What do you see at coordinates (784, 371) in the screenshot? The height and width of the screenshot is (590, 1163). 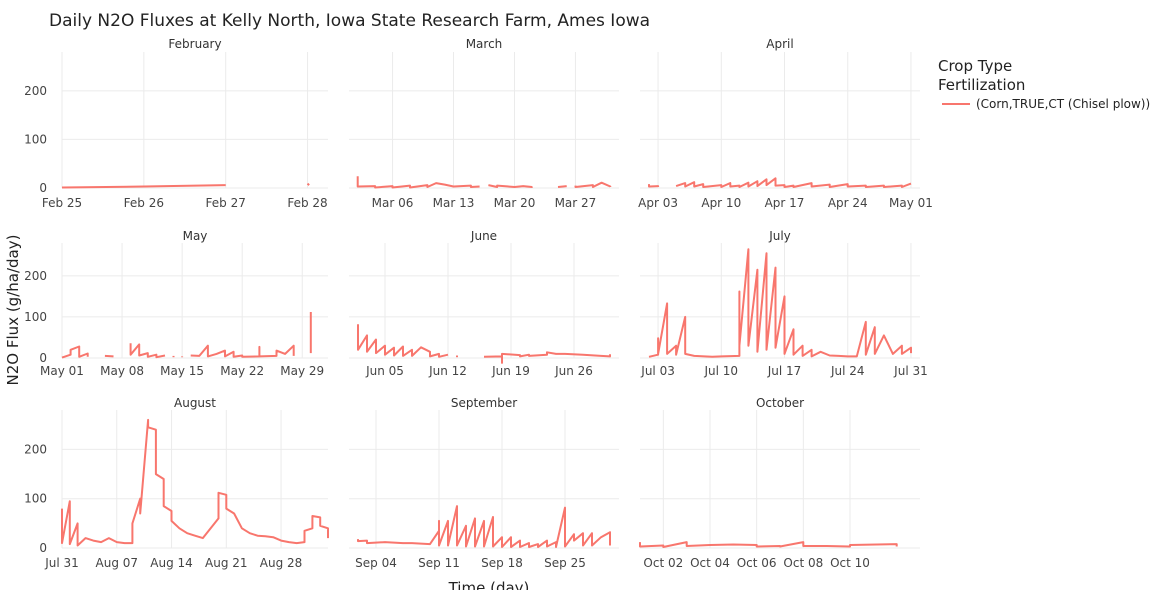 I see `x-tick-label: Jul 17` at bounding box center [784, 371].